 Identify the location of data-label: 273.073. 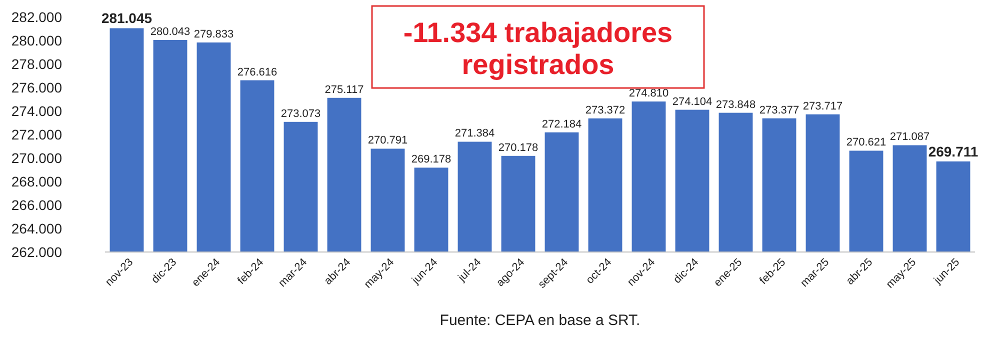
(300, 114).